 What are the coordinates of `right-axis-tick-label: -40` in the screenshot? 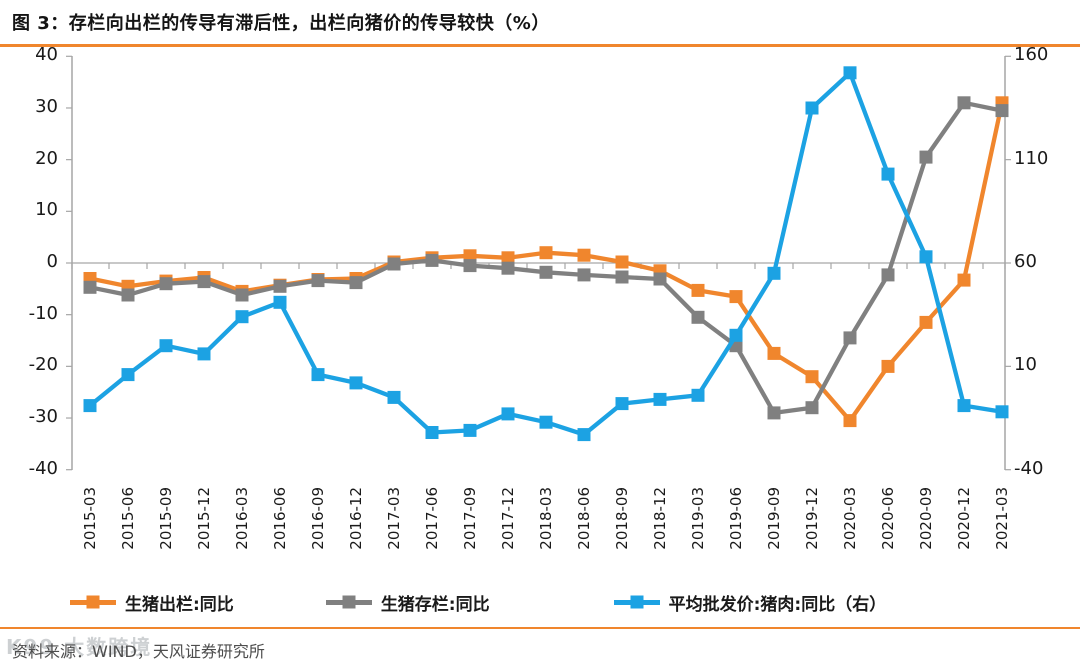 It's located at (1029, 468).